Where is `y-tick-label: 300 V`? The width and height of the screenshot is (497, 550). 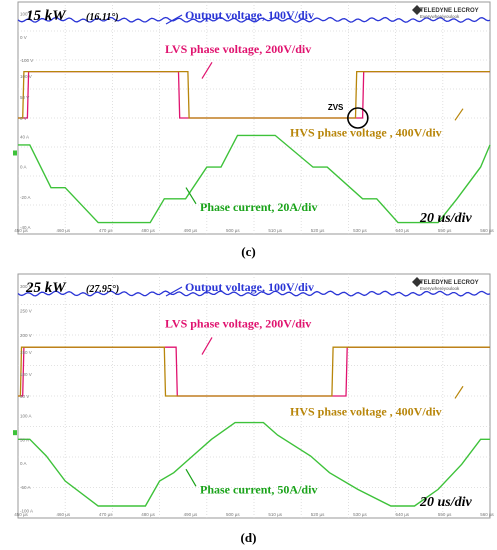
y-tick-label: 300 V is located at coordinates (26, 286).